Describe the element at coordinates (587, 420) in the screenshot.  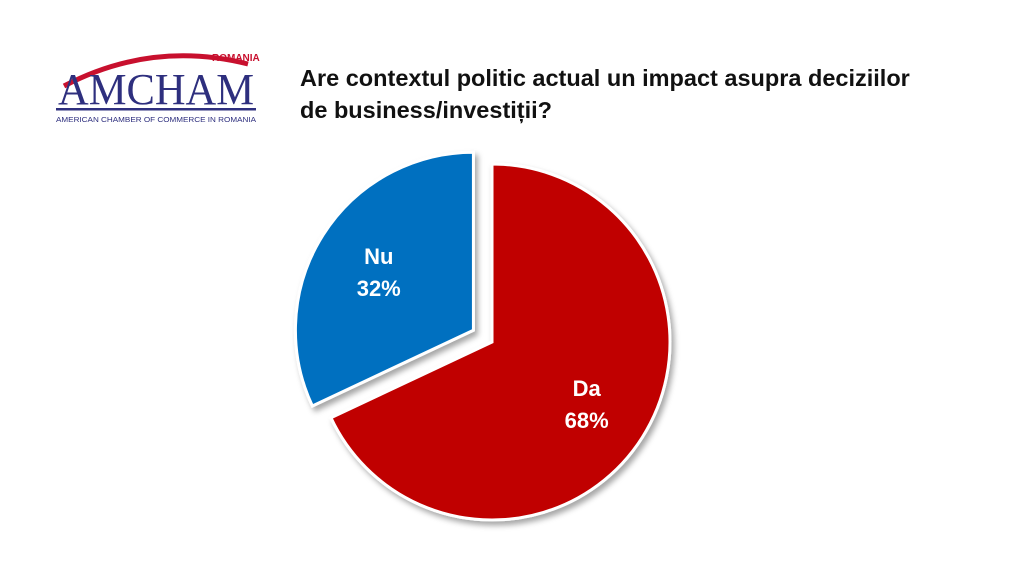
I see `slice-value-da: 68%` at that location.